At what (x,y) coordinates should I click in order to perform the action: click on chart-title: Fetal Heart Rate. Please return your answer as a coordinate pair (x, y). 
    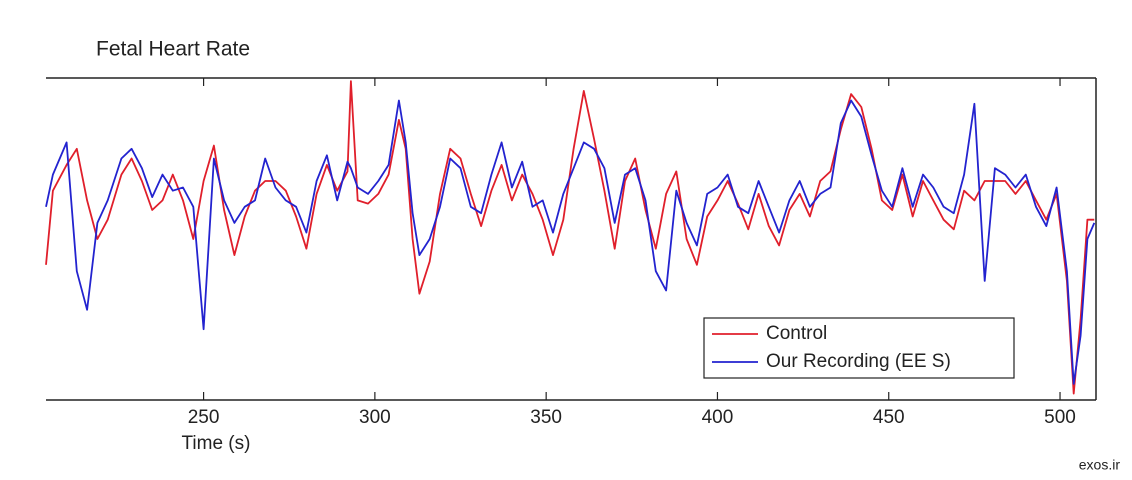
    Looking at the image, I should click on (173, 49).